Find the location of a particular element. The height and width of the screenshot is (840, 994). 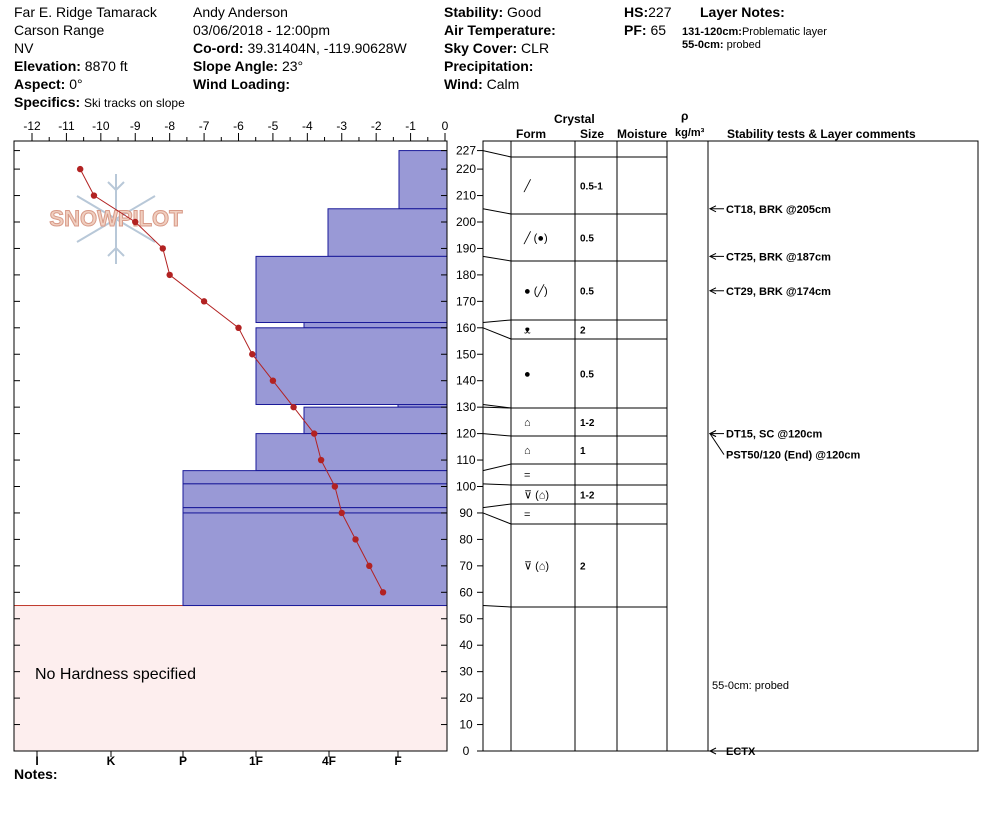

state-name: NV is located at coordinates (24, 48).